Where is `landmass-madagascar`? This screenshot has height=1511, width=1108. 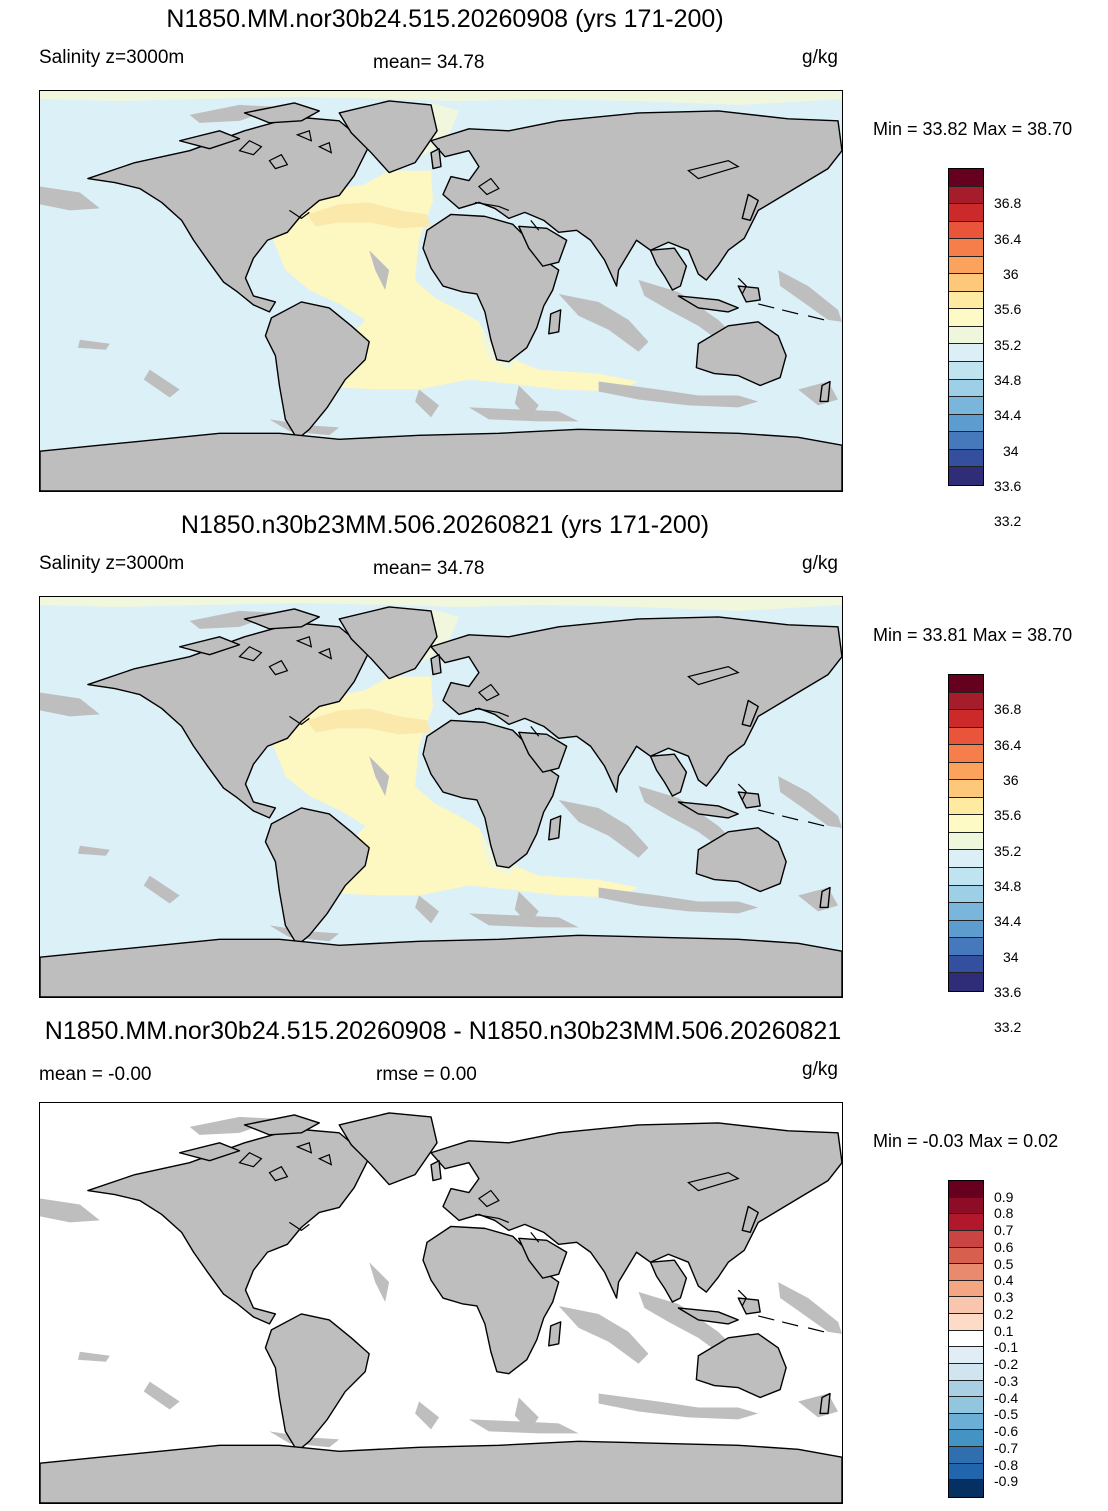
landmass-madagascar is located at coordinates (555, 828).